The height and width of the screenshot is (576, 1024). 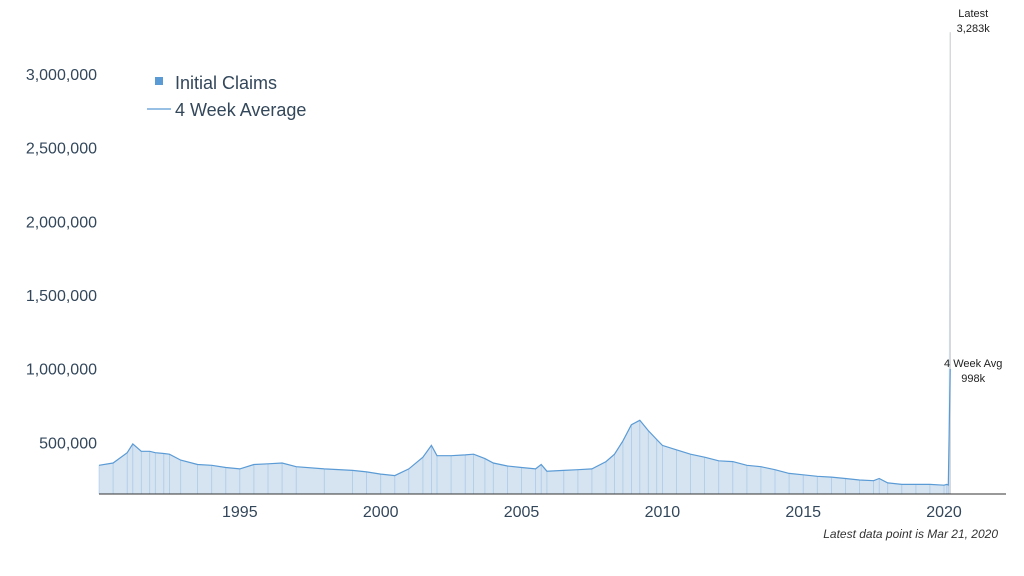 What do you see at coordinates (973, 364) in the screenshot?
I see `annotation-avg-text: 4 Week Avg` at bounding box center [973, 364].